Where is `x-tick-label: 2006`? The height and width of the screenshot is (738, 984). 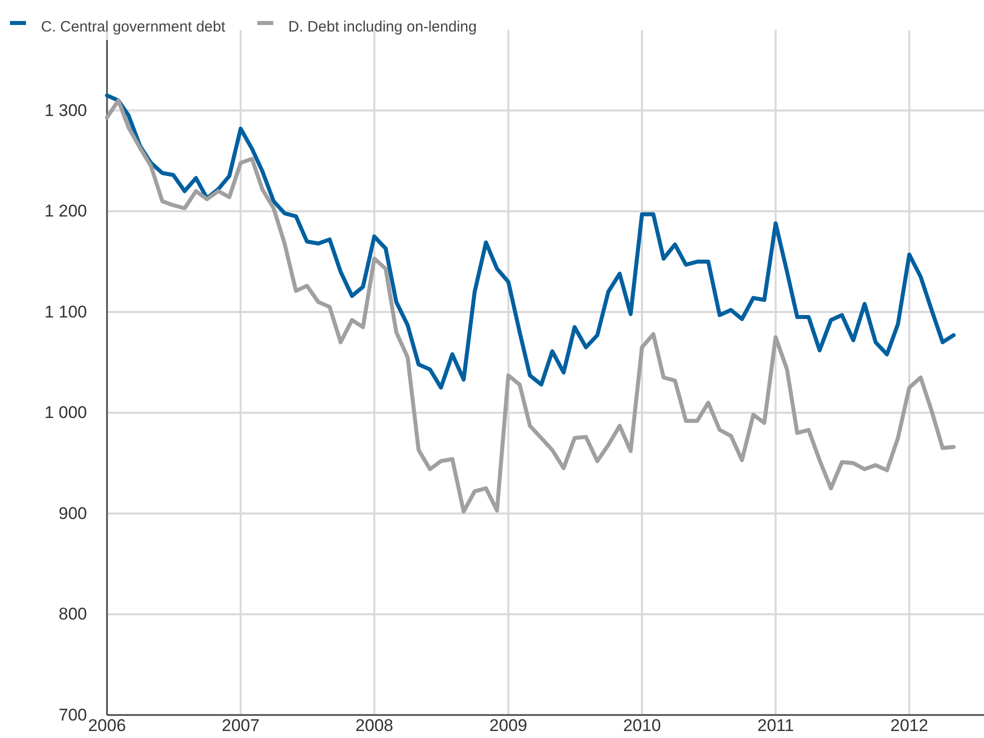
x-tick-label: 2006 is located at coordinates (107, 726).